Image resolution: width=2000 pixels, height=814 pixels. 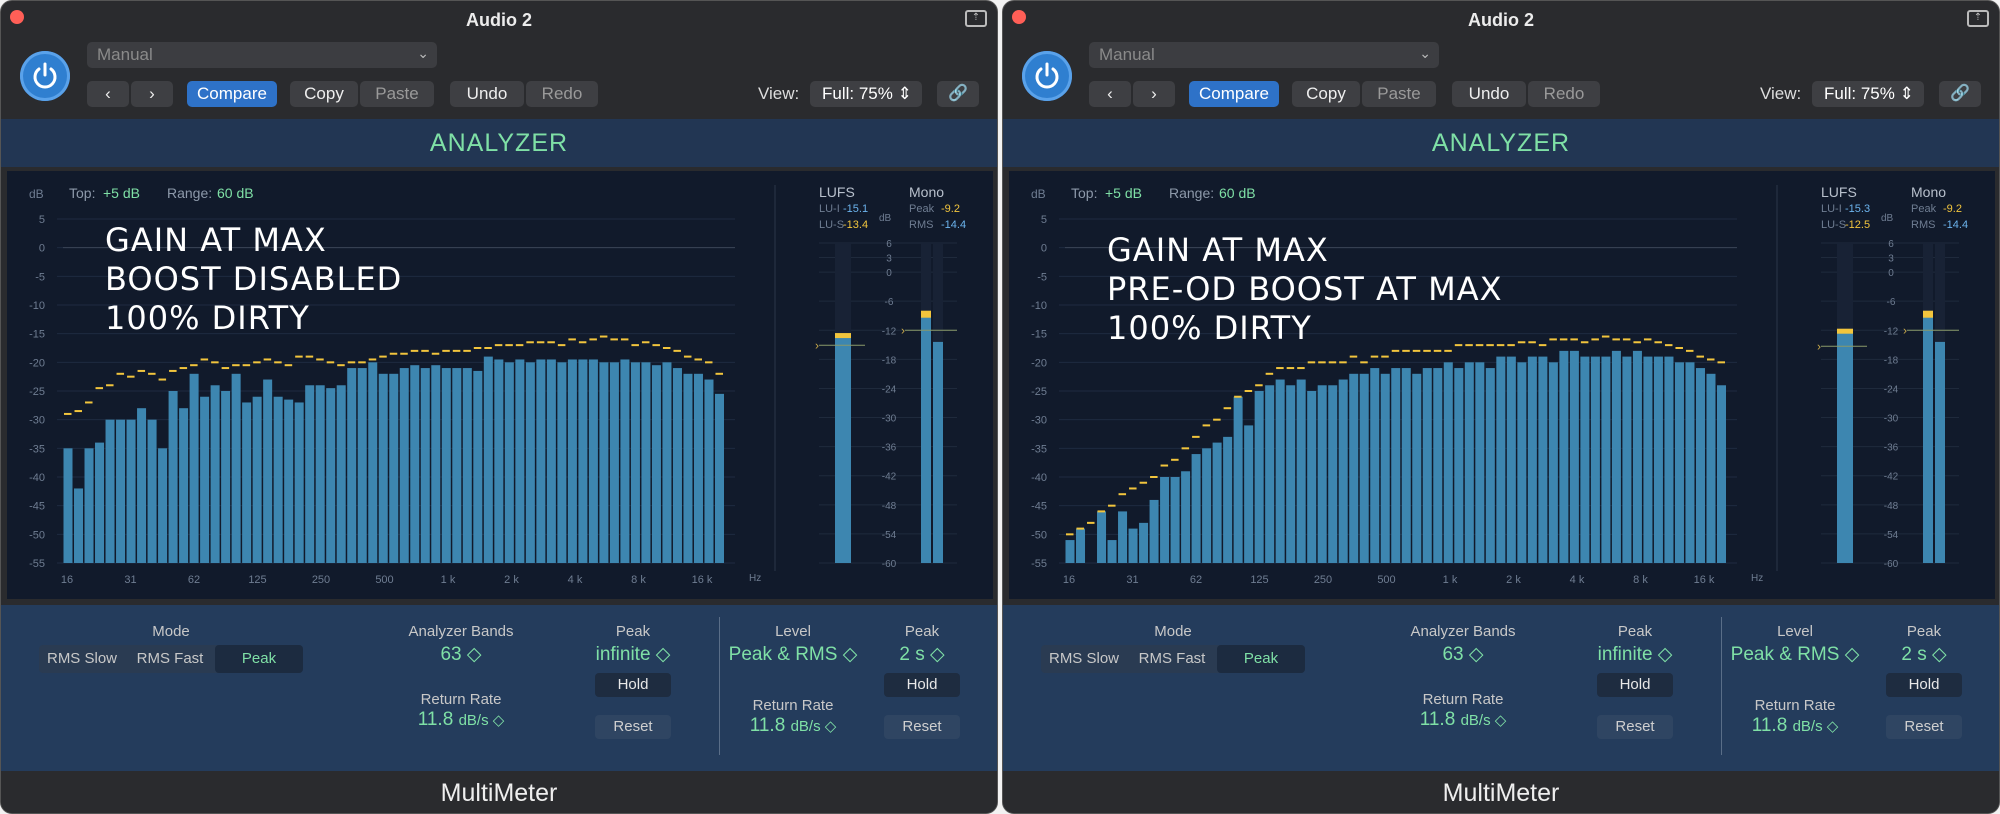 What do you see at coordinates (1928, 314) in the screenshot?
I see `mono-peak-cap` at bounding box center [1928, 314].